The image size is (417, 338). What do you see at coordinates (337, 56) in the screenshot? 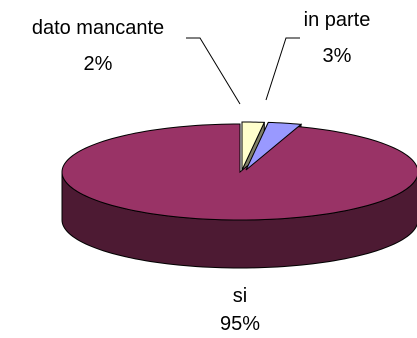
I see `slice-value-in-parte: 3%` at bounding box center [337, 56].